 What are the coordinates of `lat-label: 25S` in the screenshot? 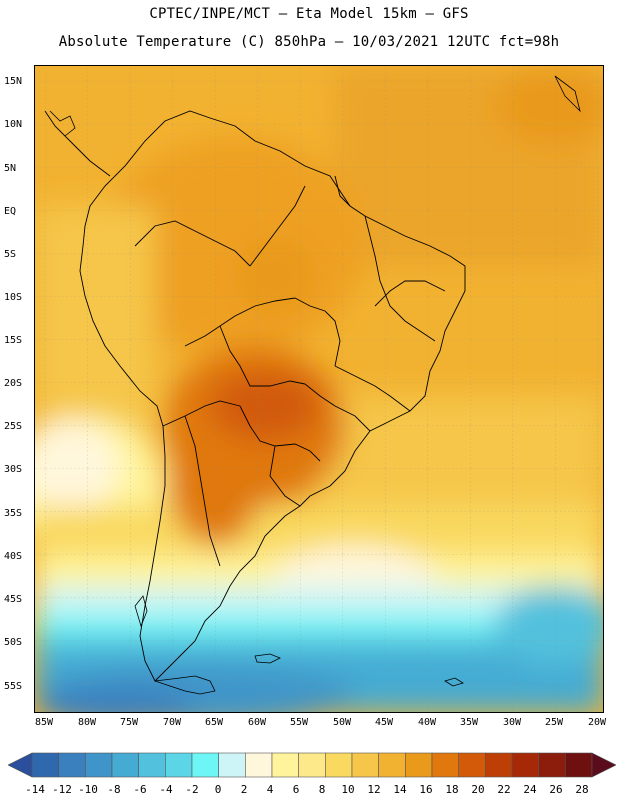 It's located at (13, 426).